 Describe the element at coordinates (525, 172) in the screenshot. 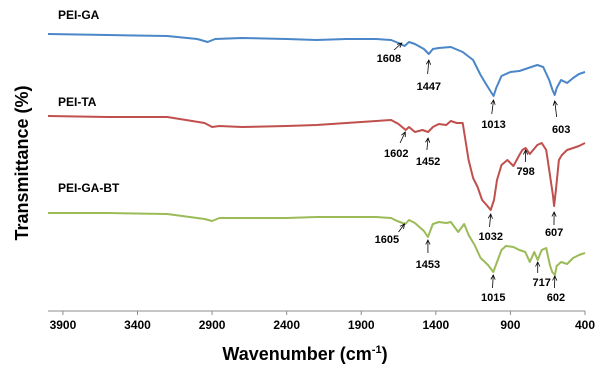

I see `peak-label: 798` at that location.